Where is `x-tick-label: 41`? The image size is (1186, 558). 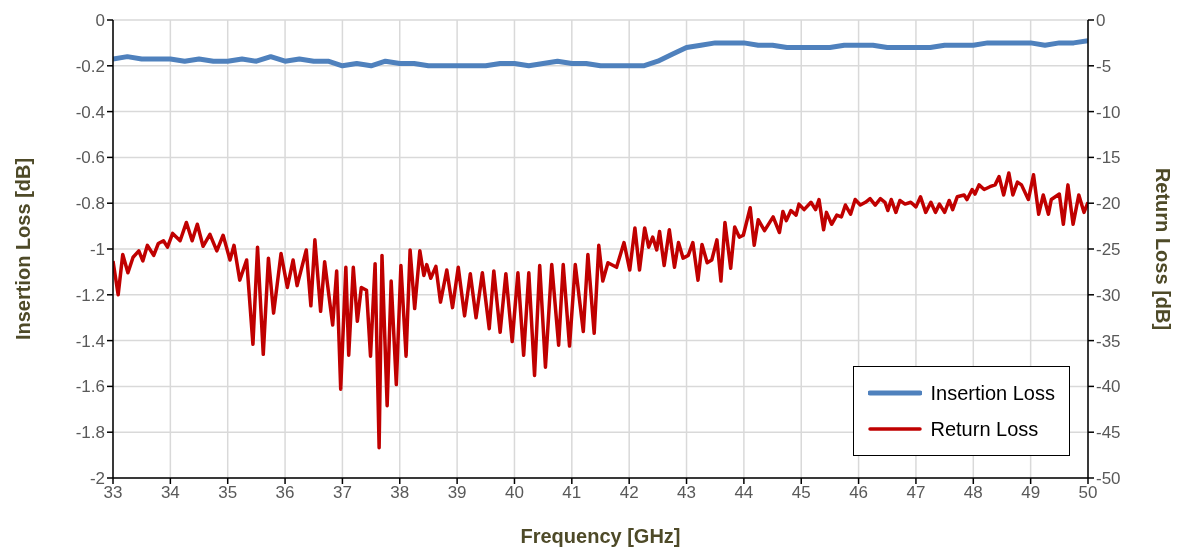 x-tick-label: 41 is located at coordinates (572, 493).